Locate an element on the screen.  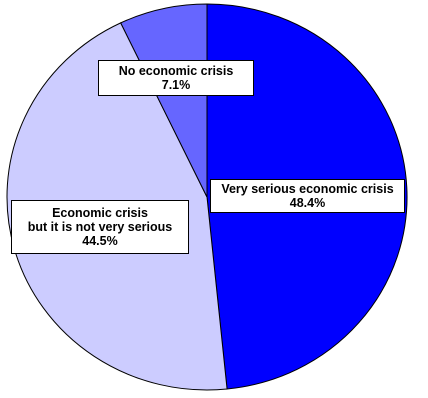
slice-label-very-serious: Very serious economic crisis 48.4% is located at coordinates (307, 196).